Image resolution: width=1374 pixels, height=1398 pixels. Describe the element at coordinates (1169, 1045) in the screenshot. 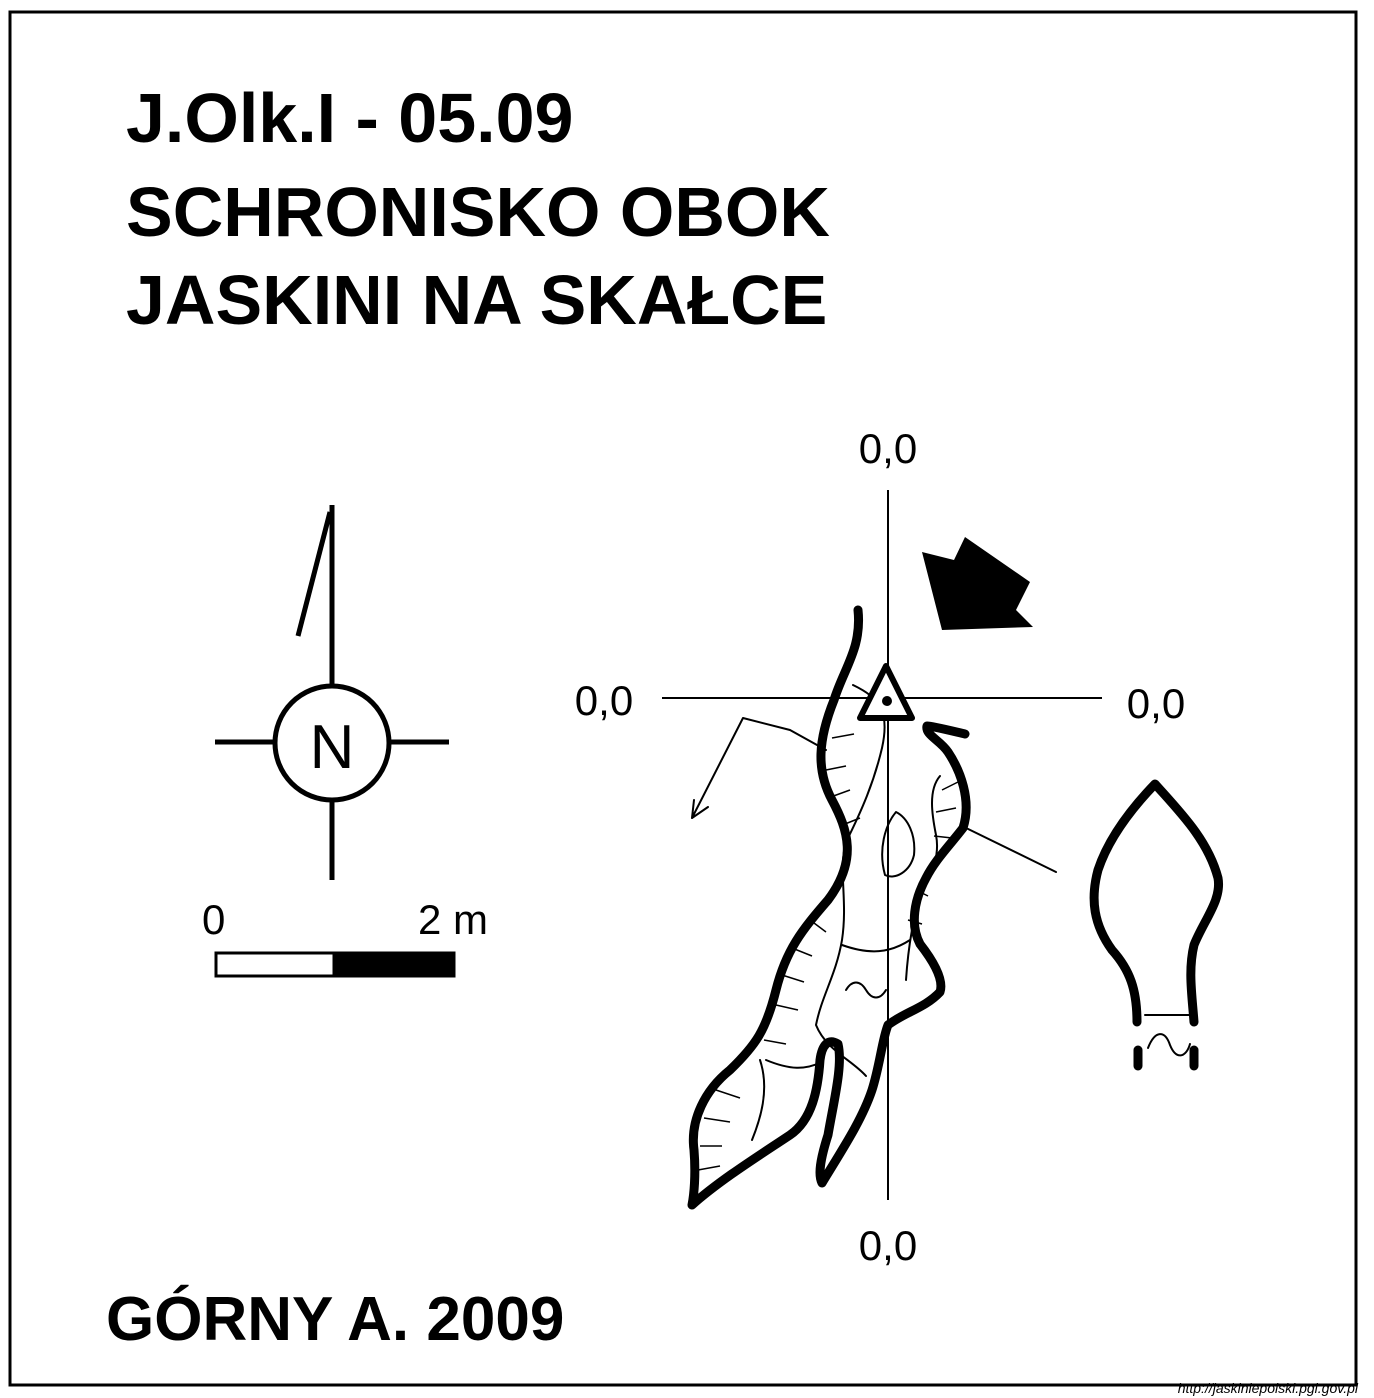

I see `cross-section-sediment-icon` at that location.